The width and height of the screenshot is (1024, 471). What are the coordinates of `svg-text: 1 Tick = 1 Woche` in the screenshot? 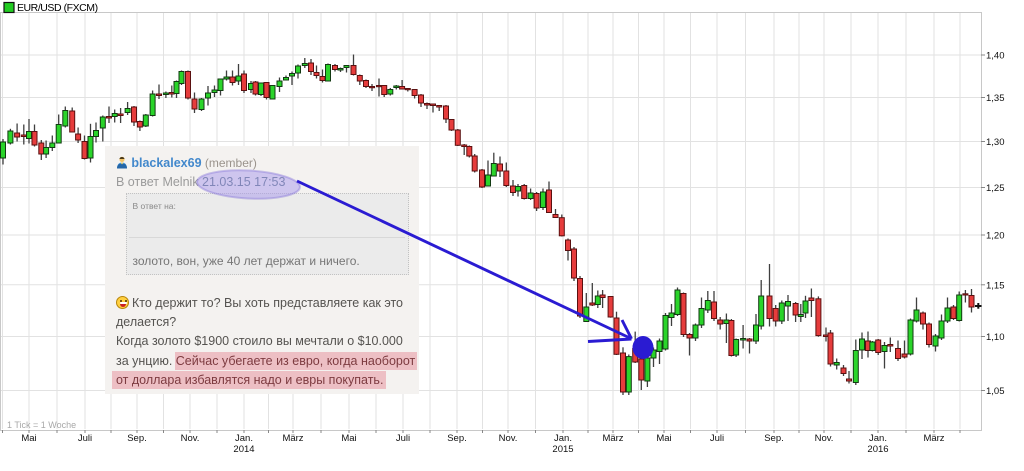 It's located at (41, 425).